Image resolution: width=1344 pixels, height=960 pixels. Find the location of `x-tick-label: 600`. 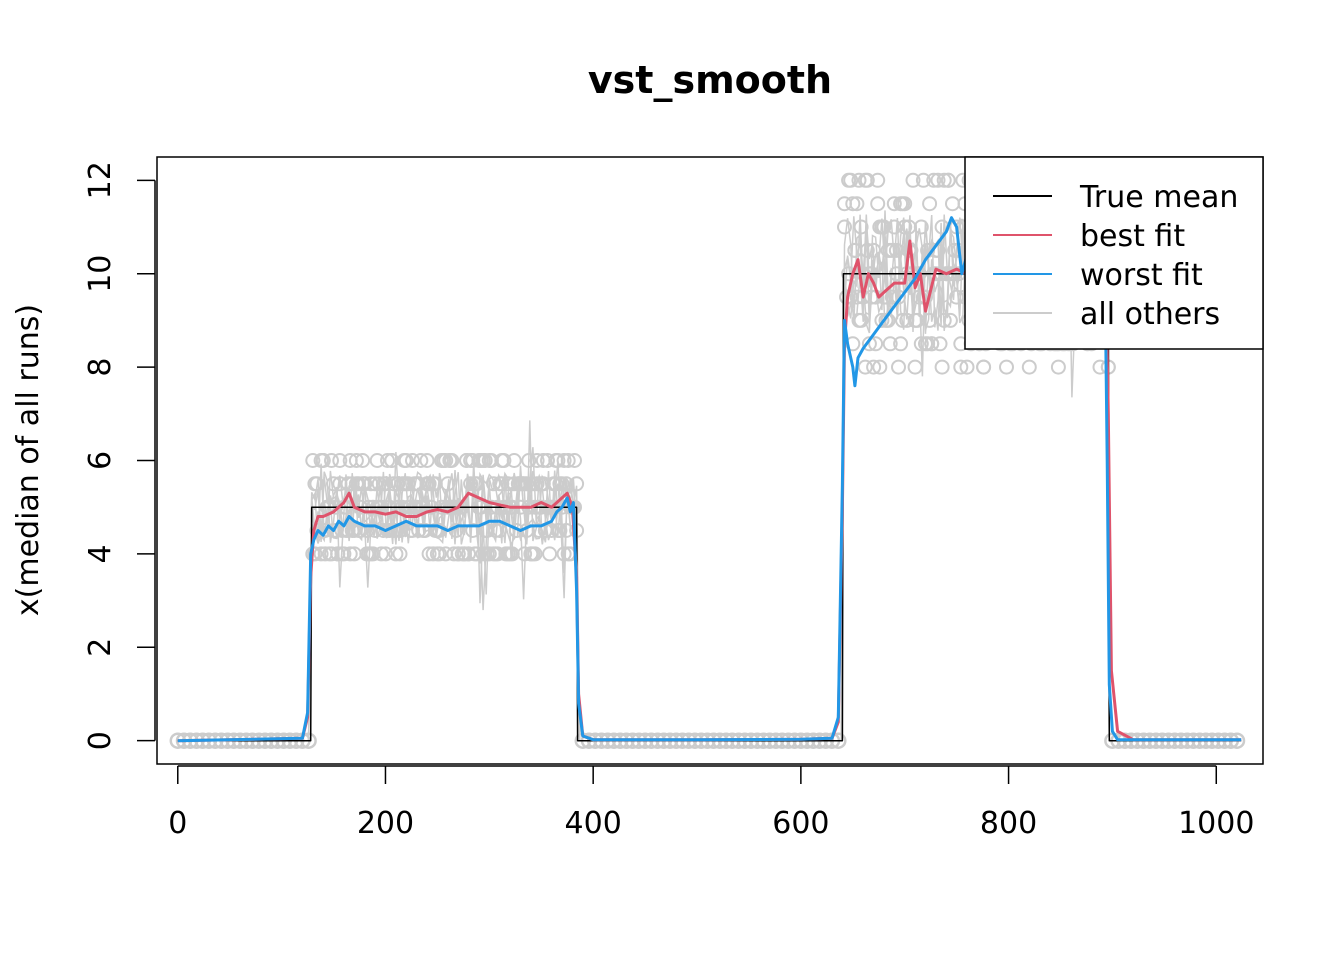

x-tick-label: 600 is located at coordinates (800, 823).